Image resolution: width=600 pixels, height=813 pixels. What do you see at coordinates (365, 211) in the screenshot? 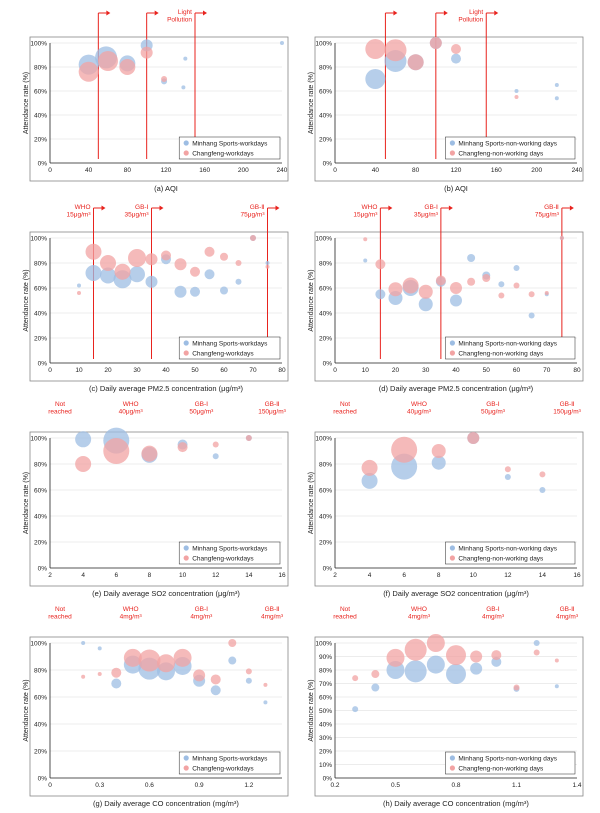
I see `threshold-label: WHO 15μg/m³` at bounding box center [365, 211].